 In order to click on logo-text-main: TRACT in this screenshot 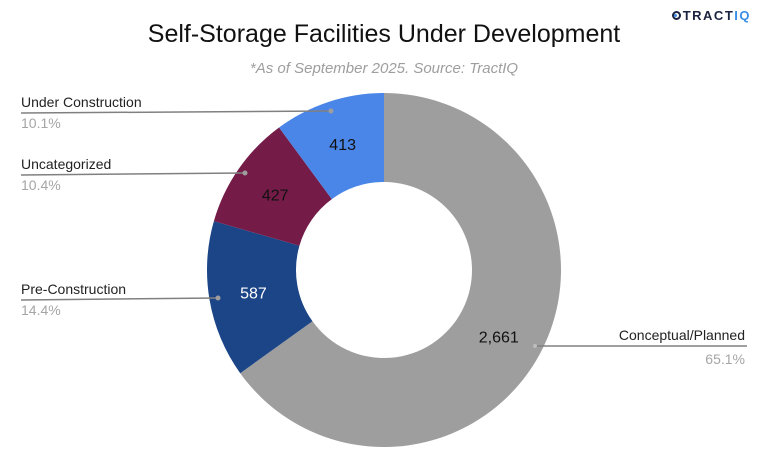, I will do `click(708, 15)`.